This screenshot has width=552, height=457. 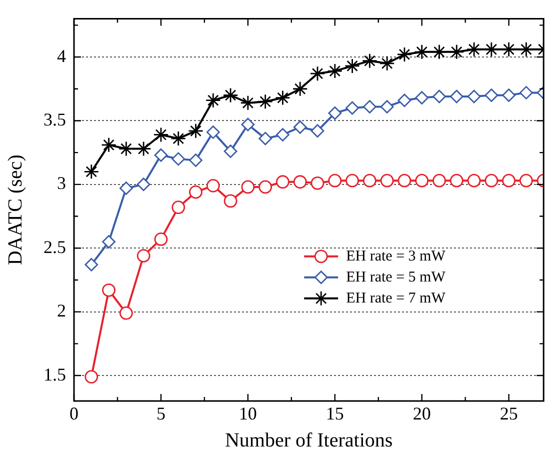 I want to click on x-tick-label: 10, so click(x=247, y=414).